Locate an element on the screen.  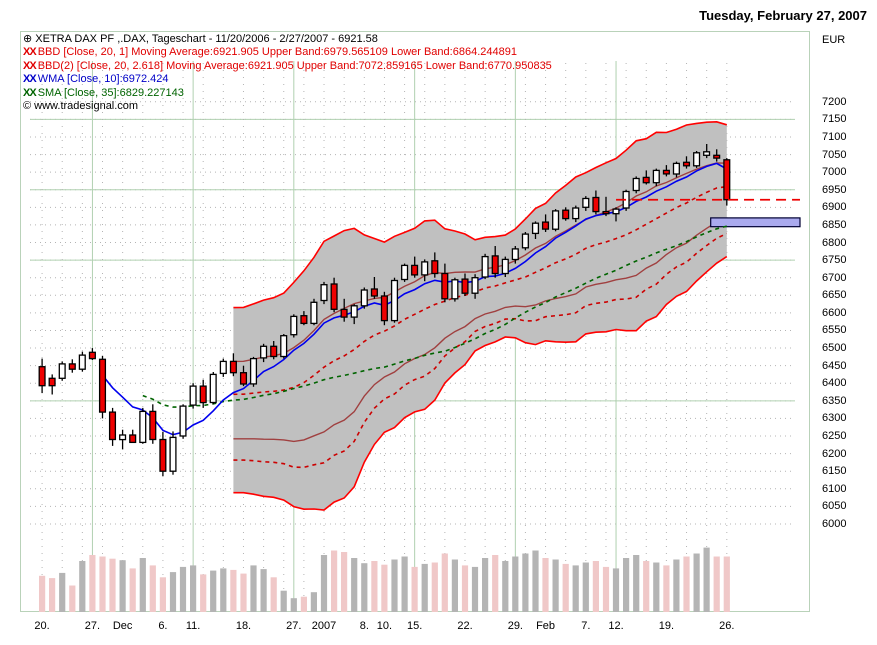
y-axis-tick: 6600 is located at coordinates (834, 312).